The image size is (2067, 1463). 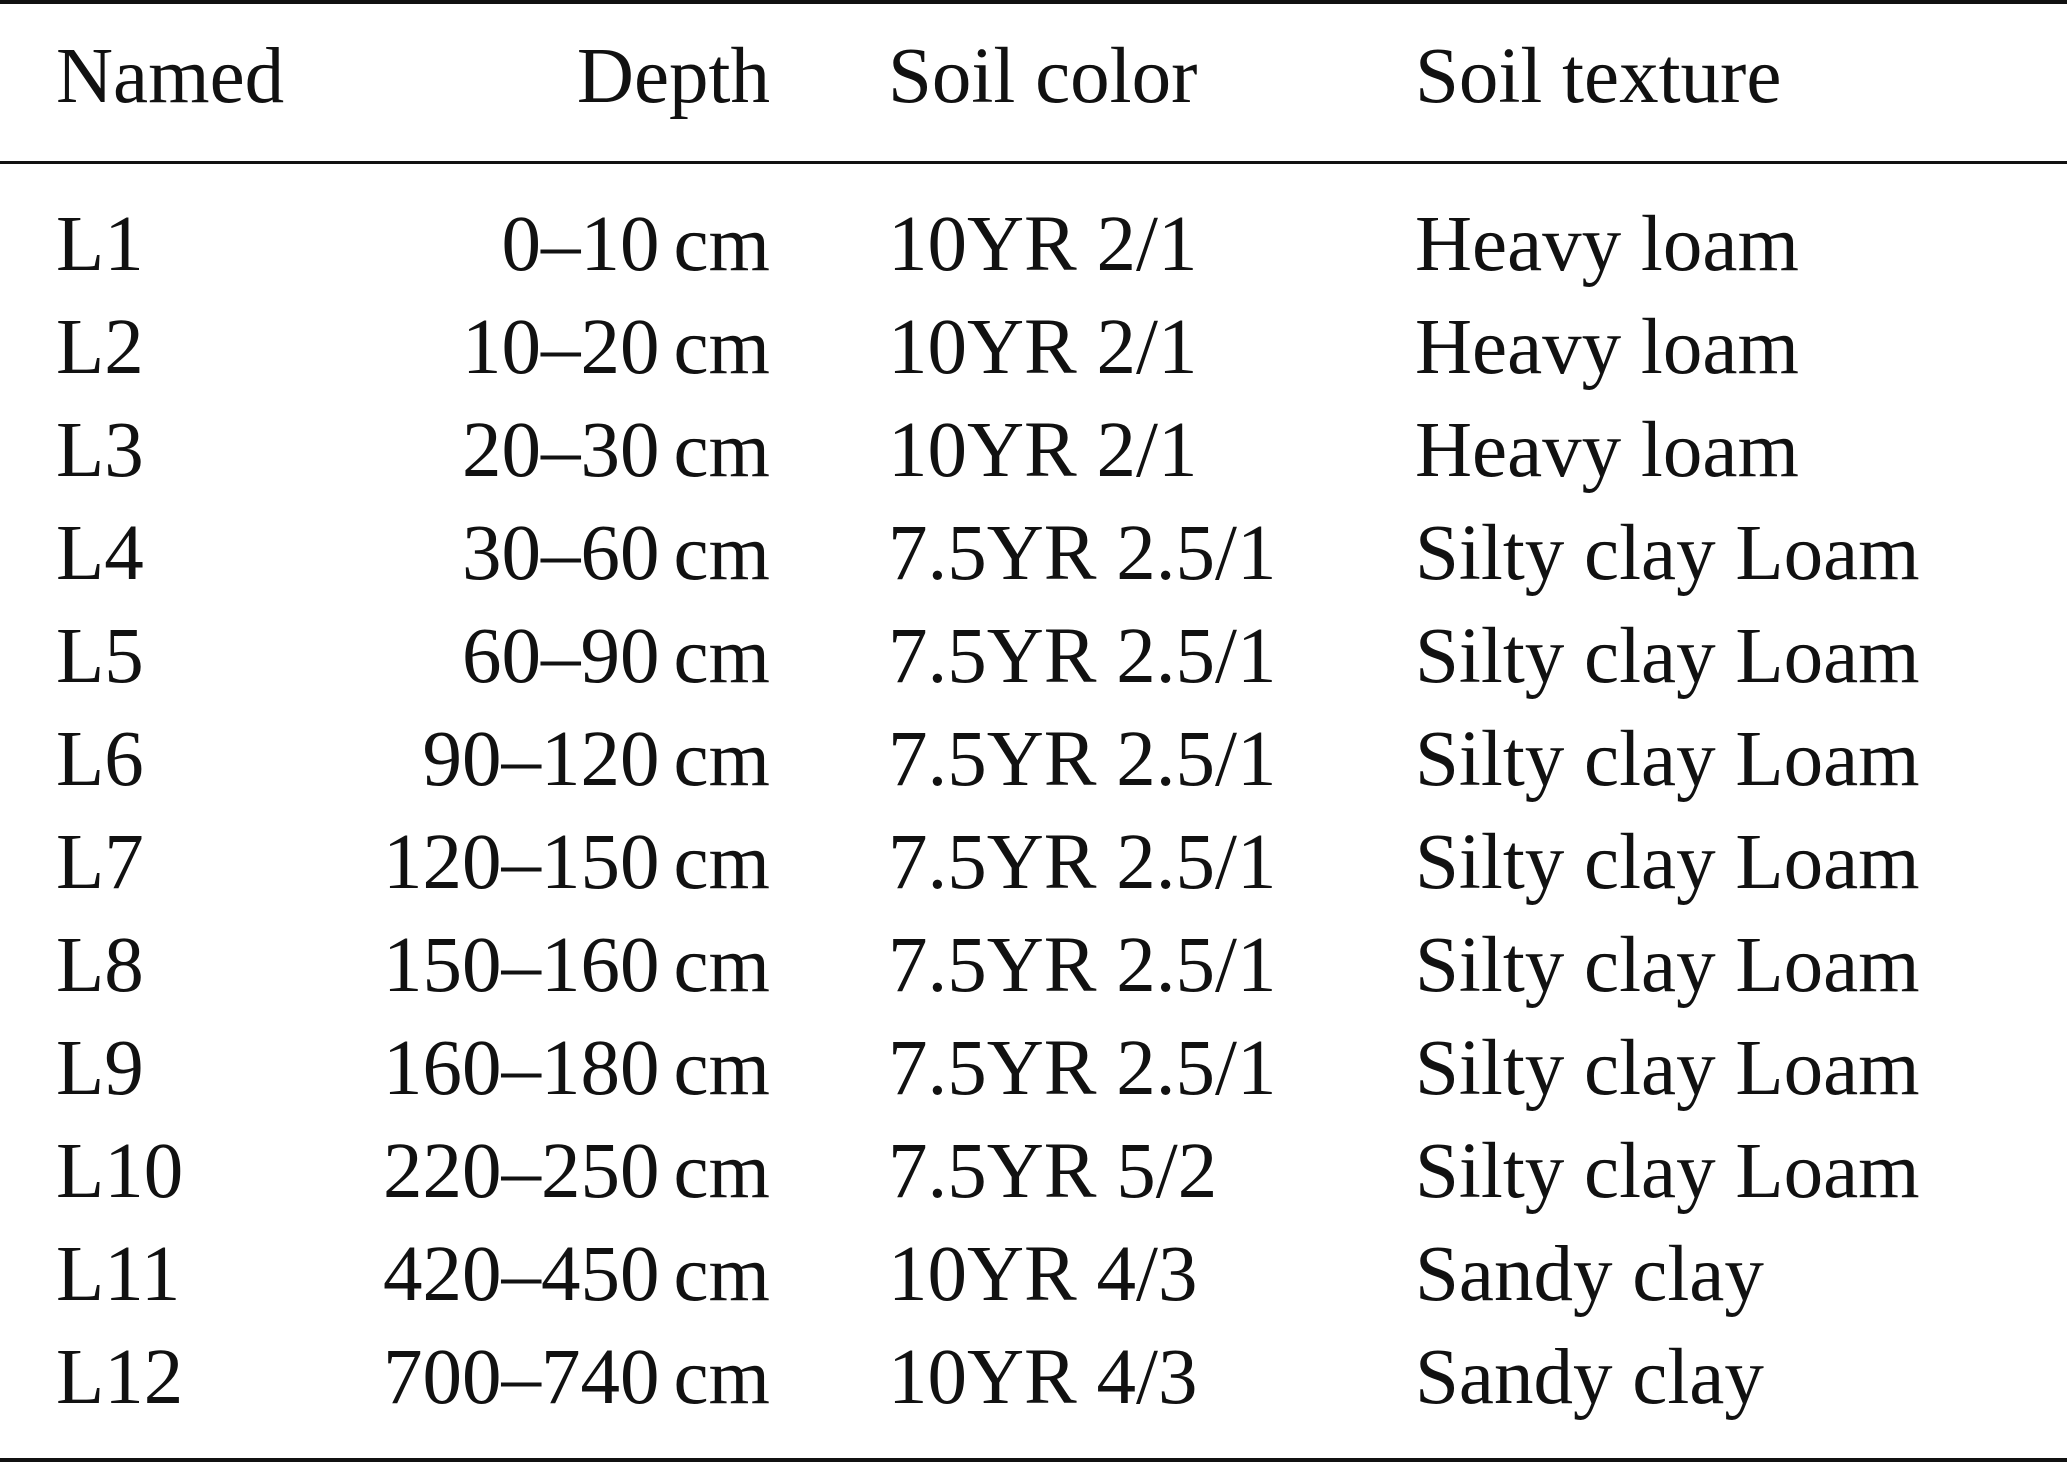 What do you see at coordinates (100, 656) in the screenshot?
I see `cell-named: L5` at bounding box center [100, 656].